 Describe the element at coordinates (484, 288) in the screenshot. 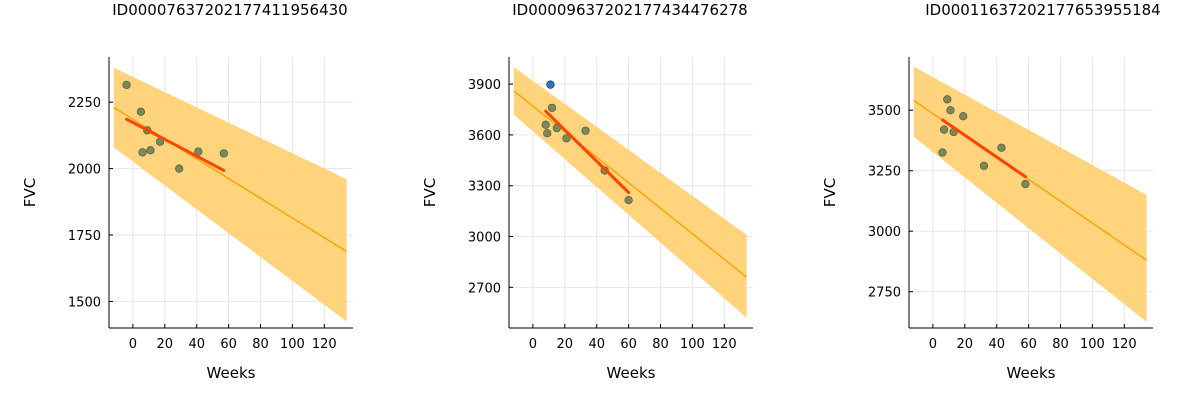

I see `y-tick-label: 2700` at that location.